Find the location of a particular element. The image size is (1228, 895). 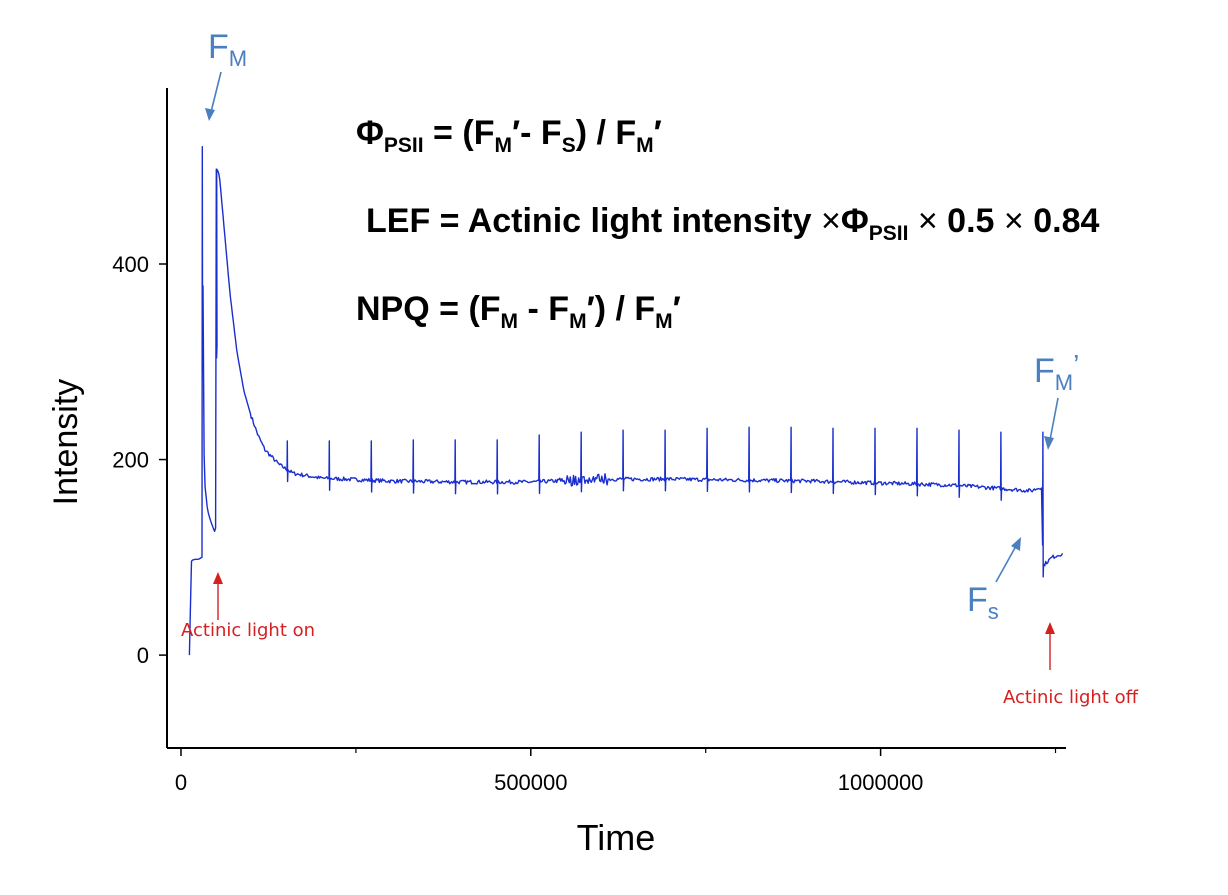

equation-phi-psii: ΦPSII = (FM′- FS) / FM′ is located at coordinates (509, 135).